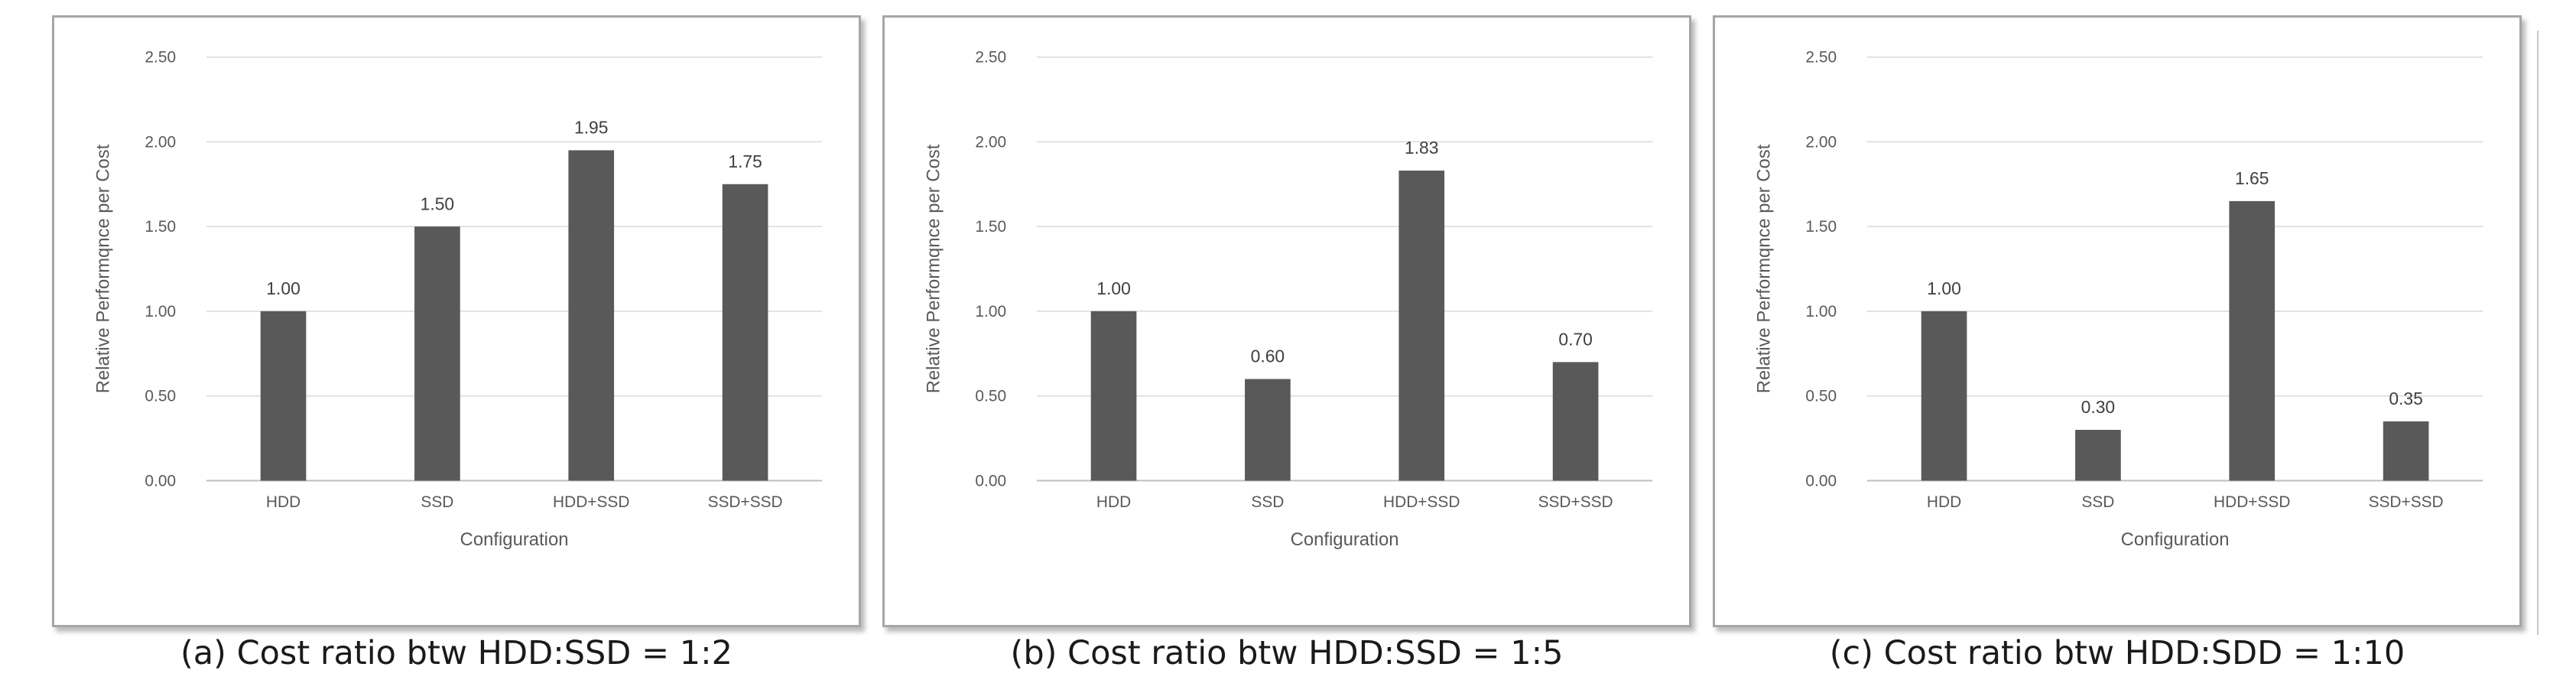 Image resolution: width=2576 pixels, height=693 pixels. I want to click on y-tick-label-b-4: 2.00, so click(991, 142).